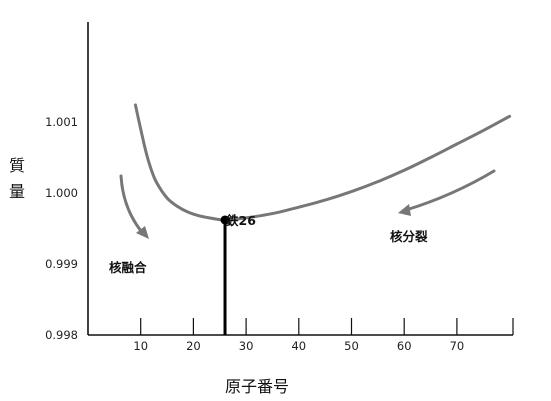 This screenshot has height=401, width=551. I want to click on y-axis-title-char-2: 量, so click(17, 191).